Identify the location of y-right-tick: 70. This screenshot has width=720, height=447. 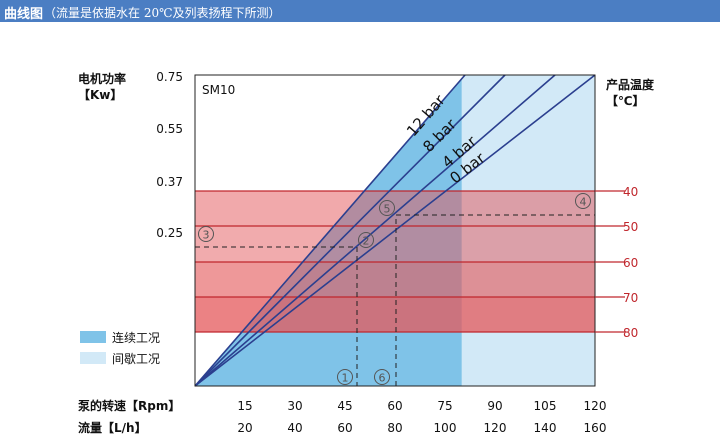
(630, 298).